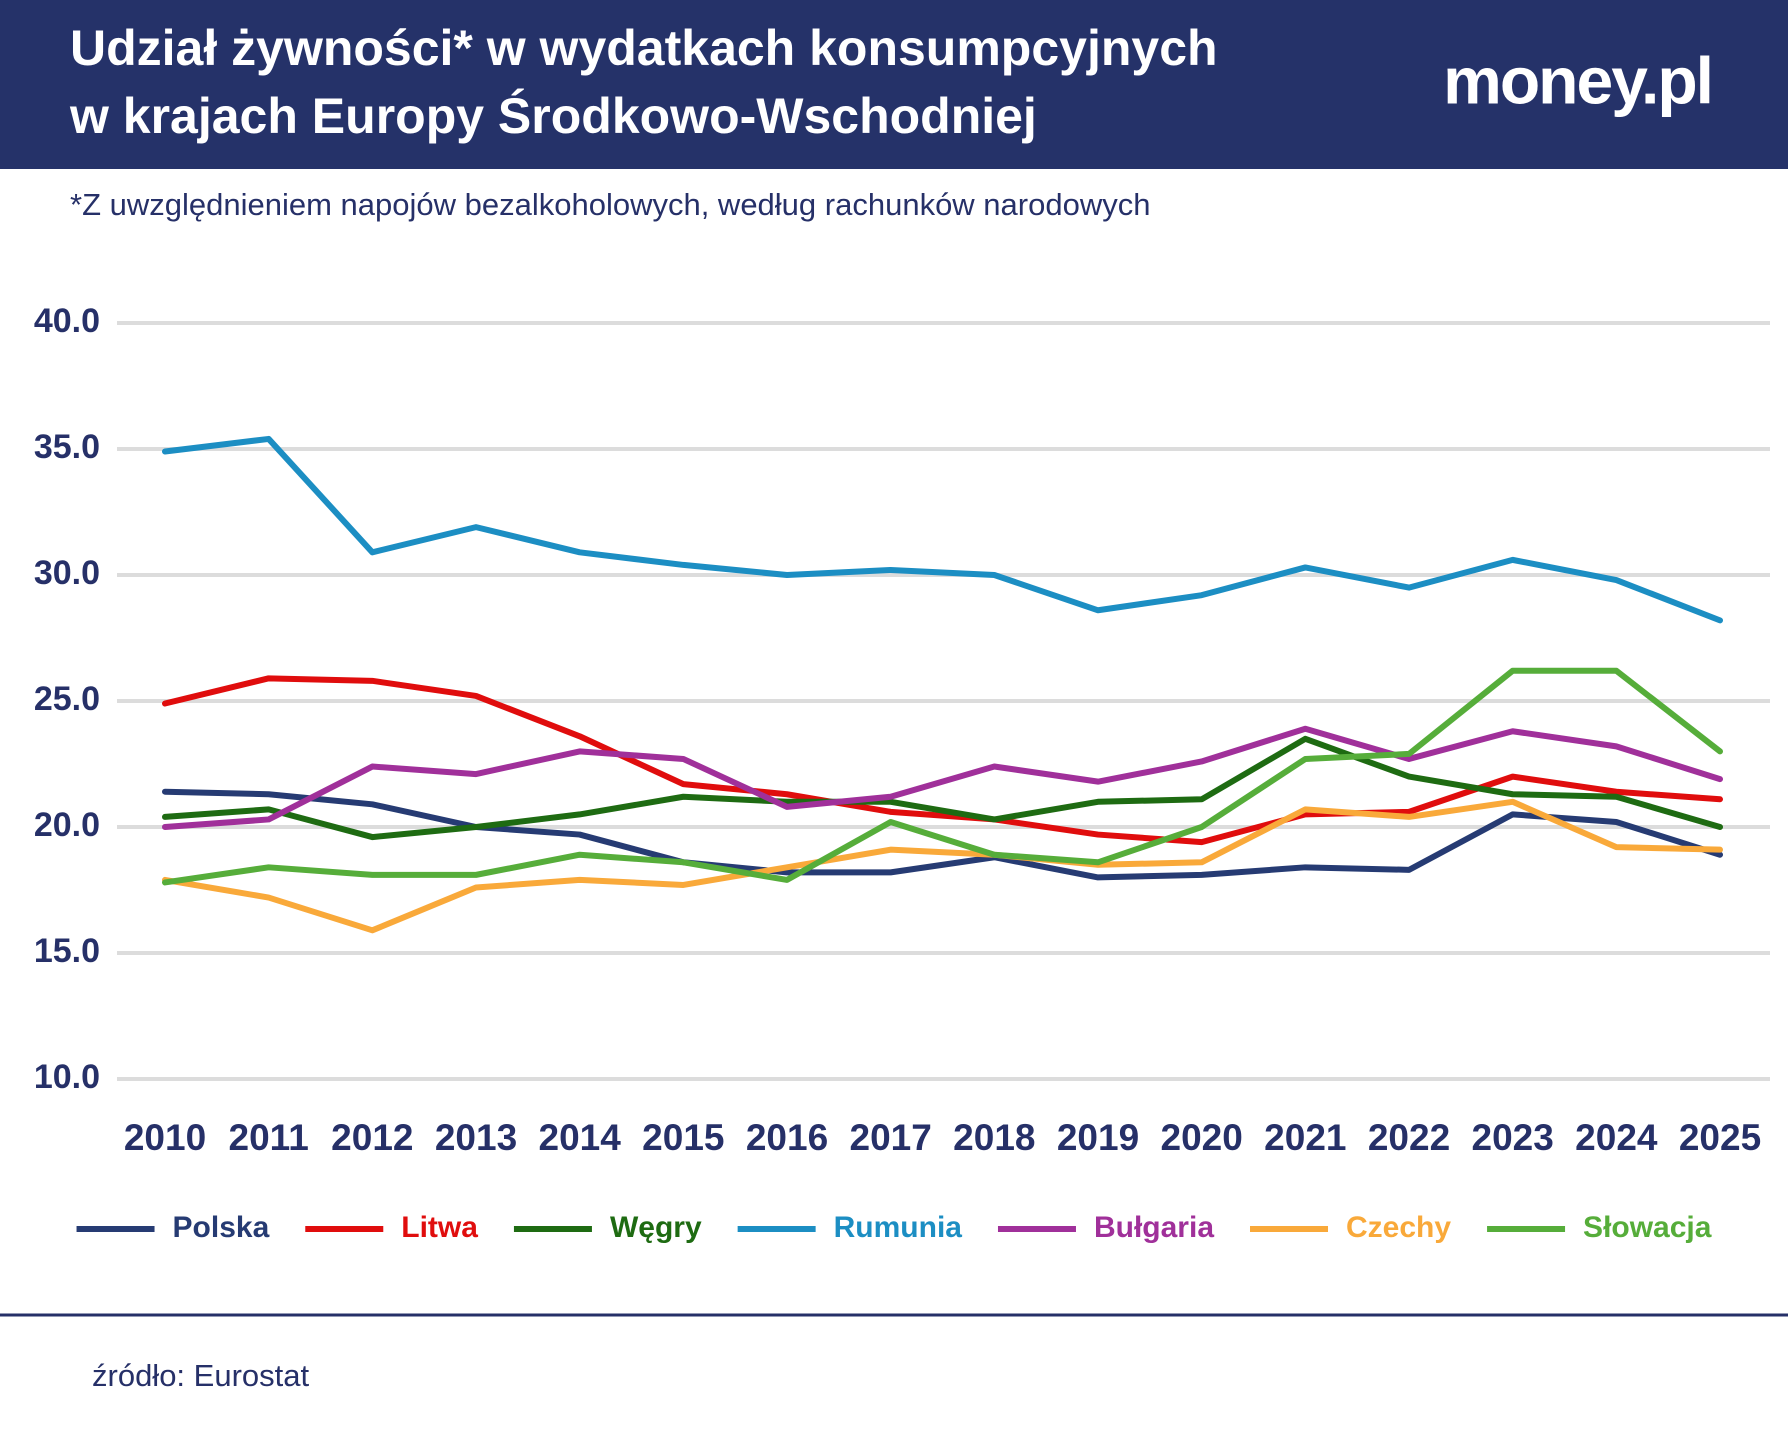 This screenshot has height=1440, width=1788. Describe the element at coordinates (1398, 1227) in the screenshot. I see `legend-label: Czechy` at that location.